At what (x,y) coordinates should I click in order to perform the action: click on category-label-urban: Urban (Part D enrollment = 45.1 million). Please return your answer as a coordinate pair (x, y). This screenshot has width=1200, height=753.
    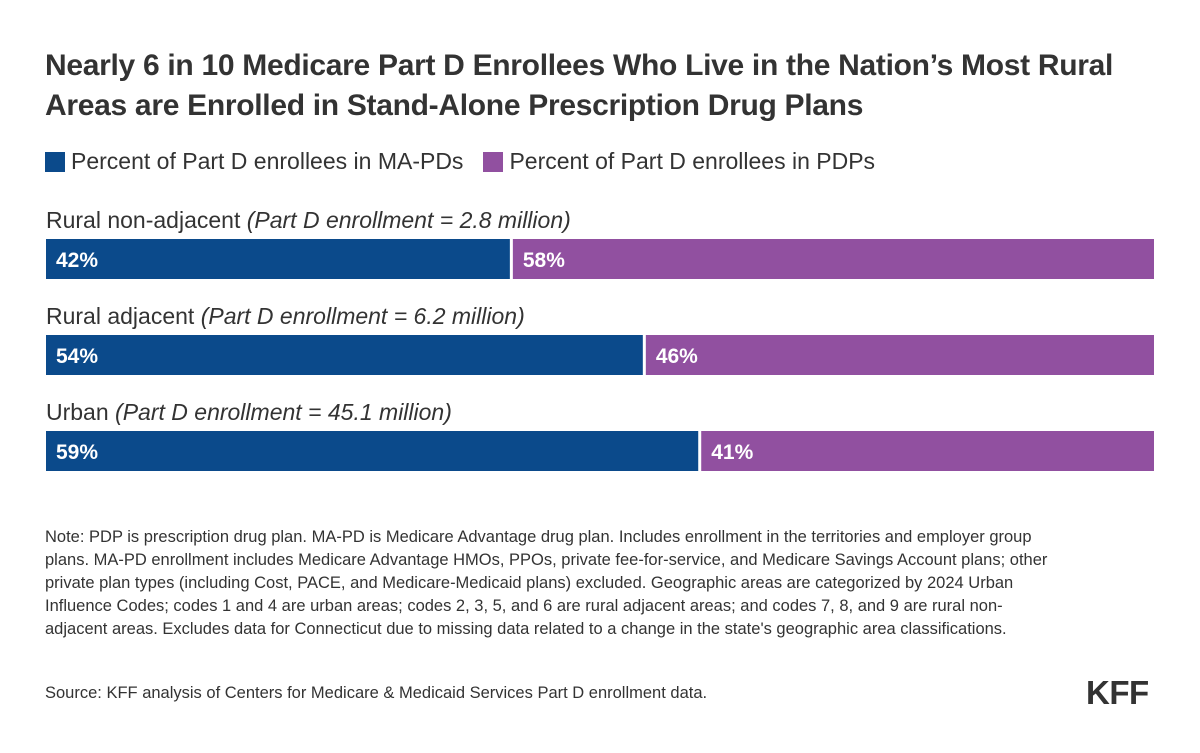
    Looking at the image, I should click on (249, 412).